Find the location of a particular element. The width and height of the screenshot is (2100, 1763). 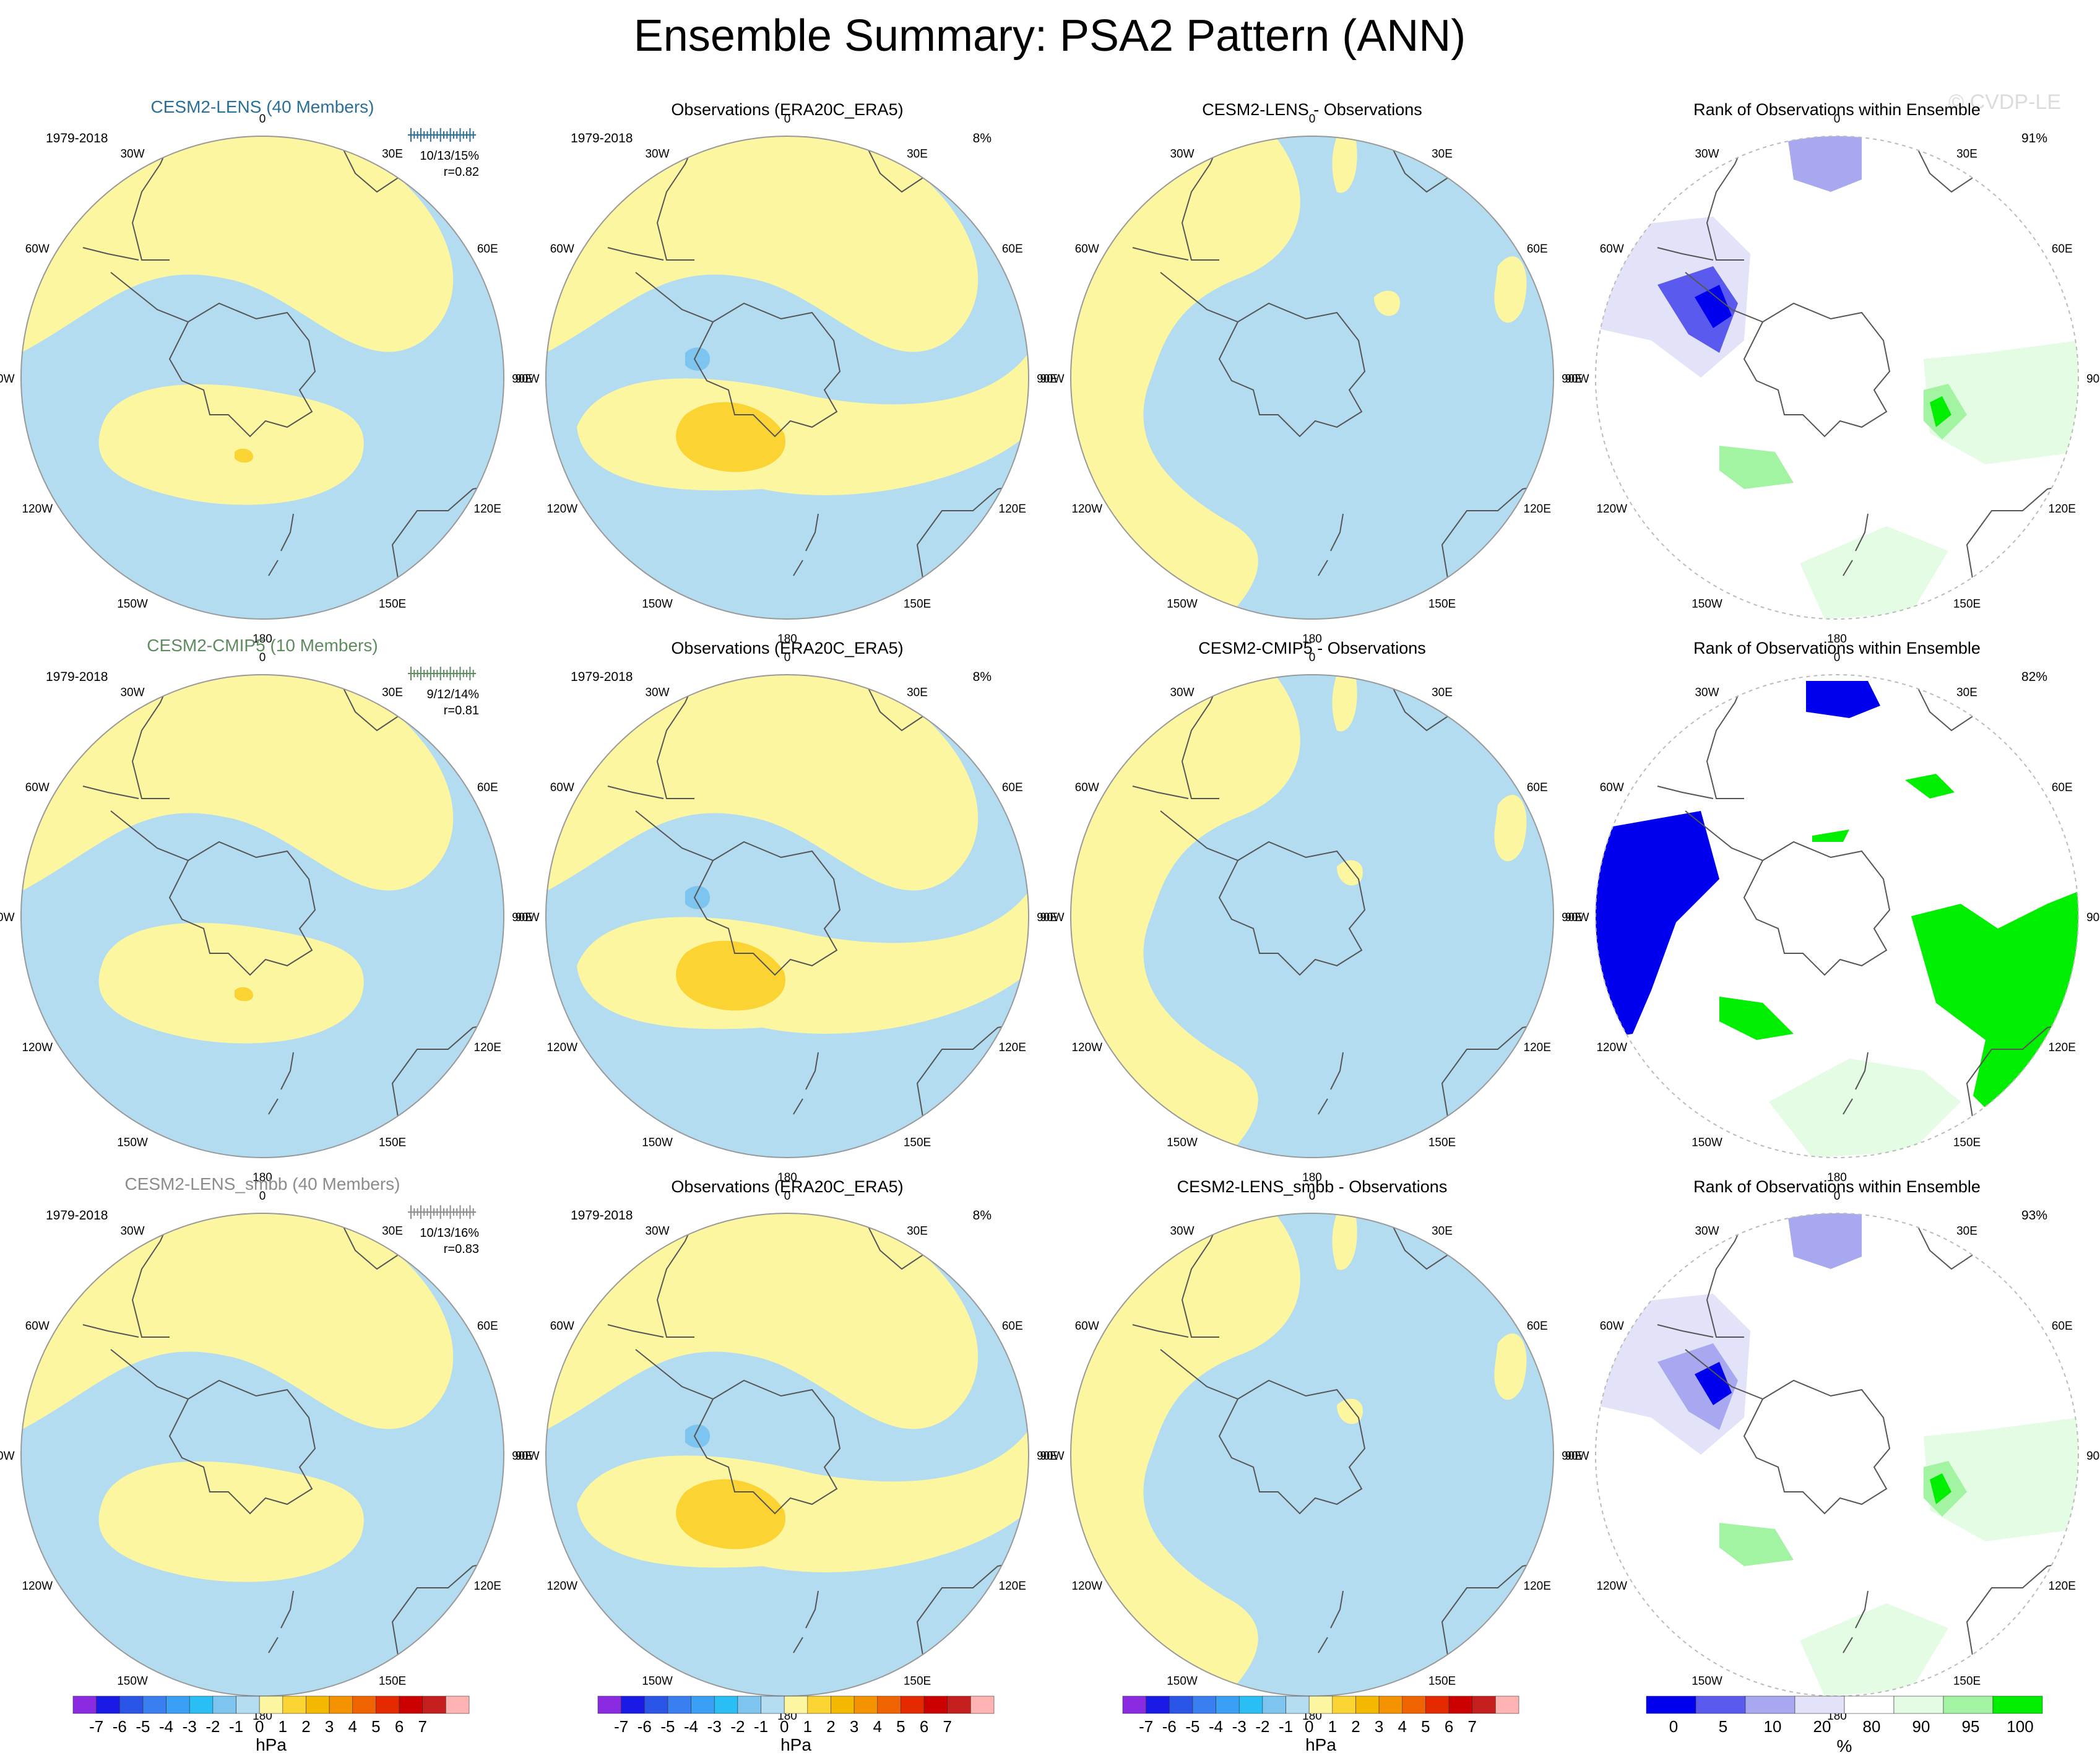

colorbar-tick-label: 80 is located at coordinates (1872, 1726).